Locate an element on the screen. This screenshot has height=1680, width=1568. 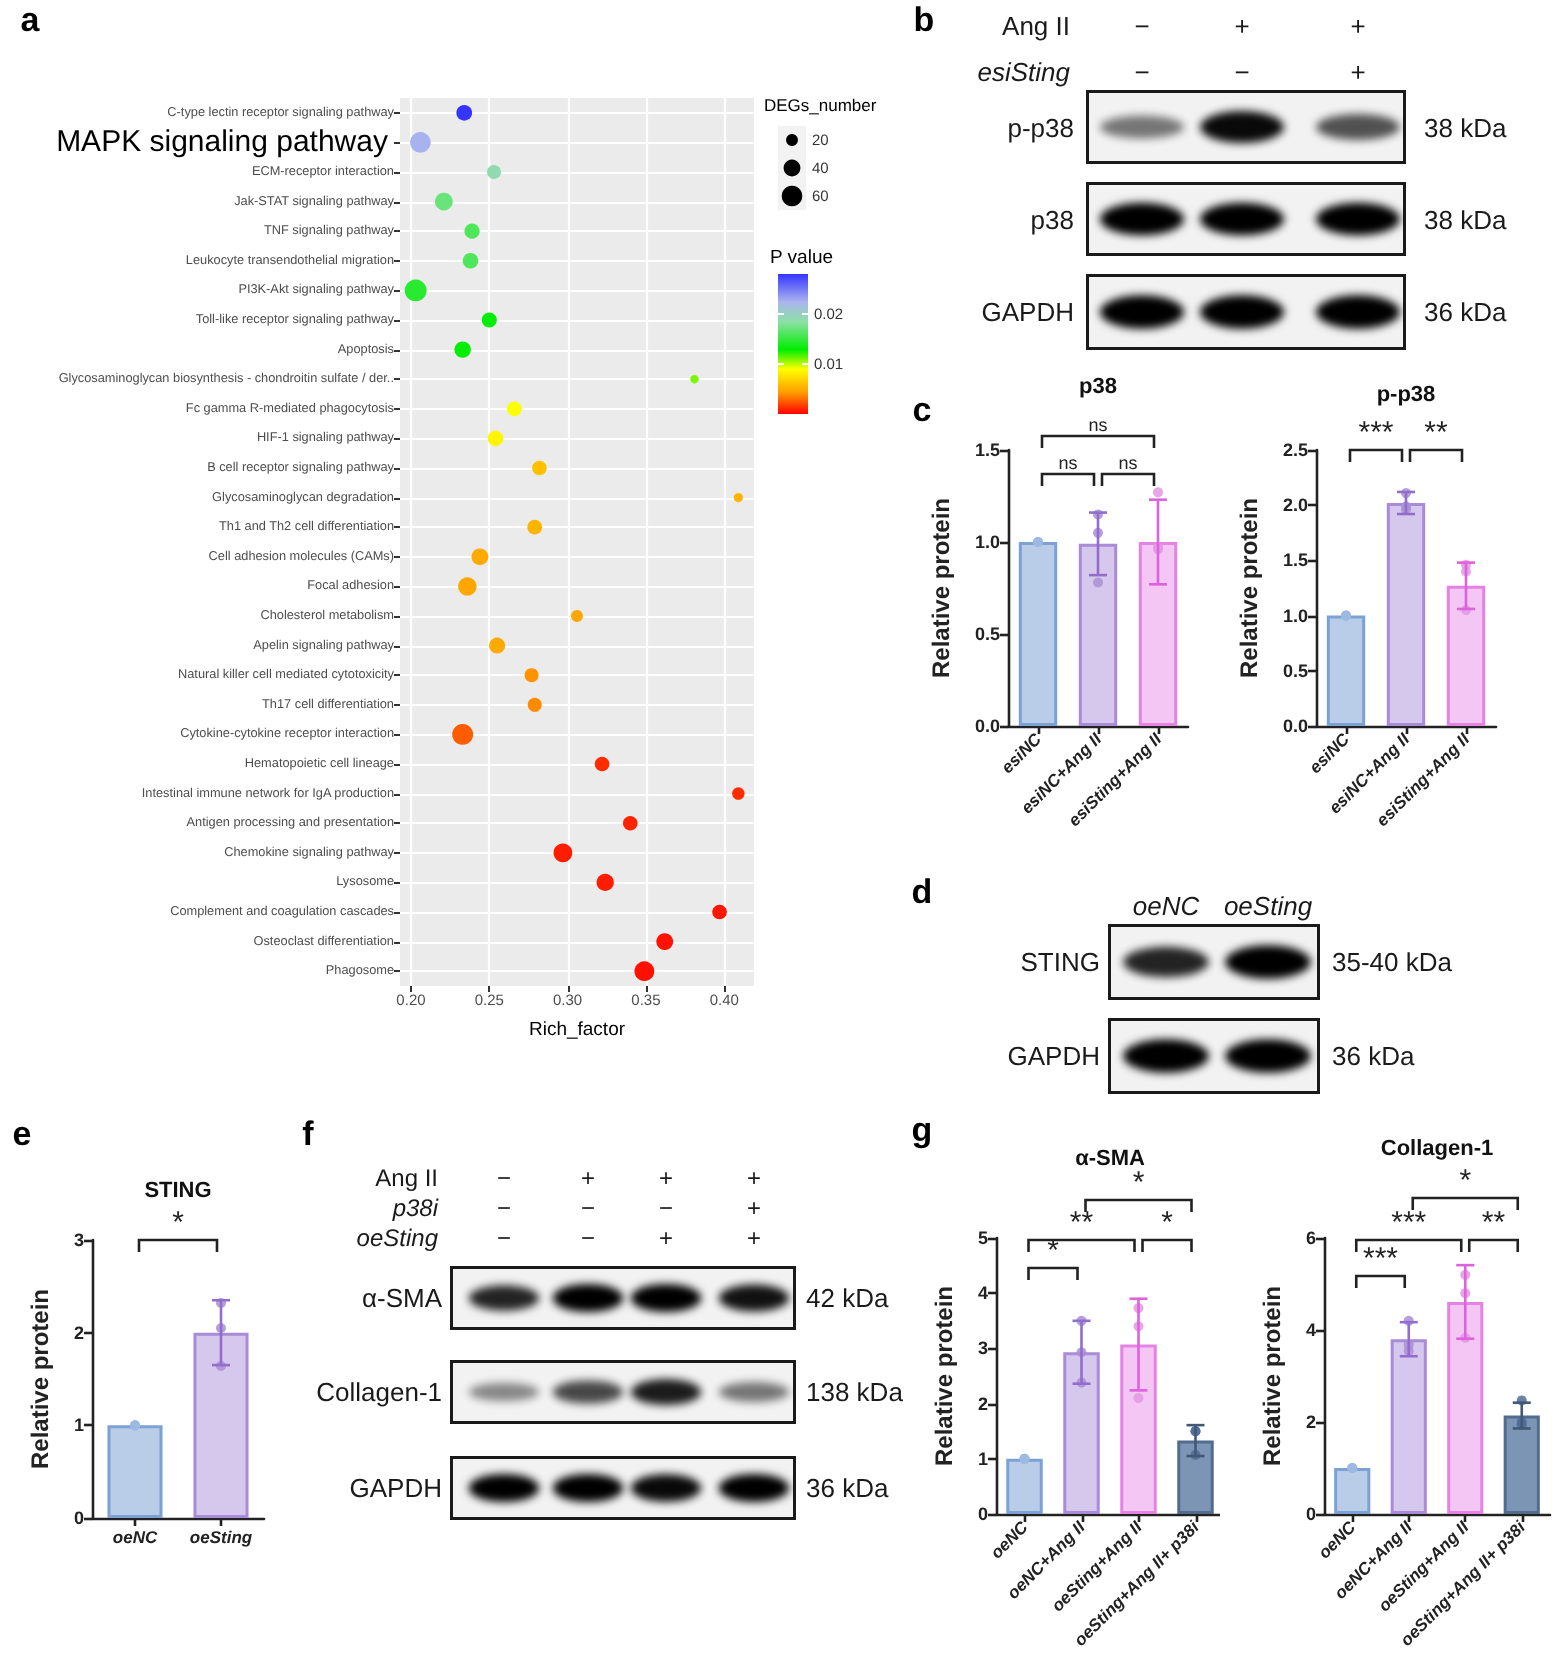
color-bar-title: P value is located at coordinates (802, 258).